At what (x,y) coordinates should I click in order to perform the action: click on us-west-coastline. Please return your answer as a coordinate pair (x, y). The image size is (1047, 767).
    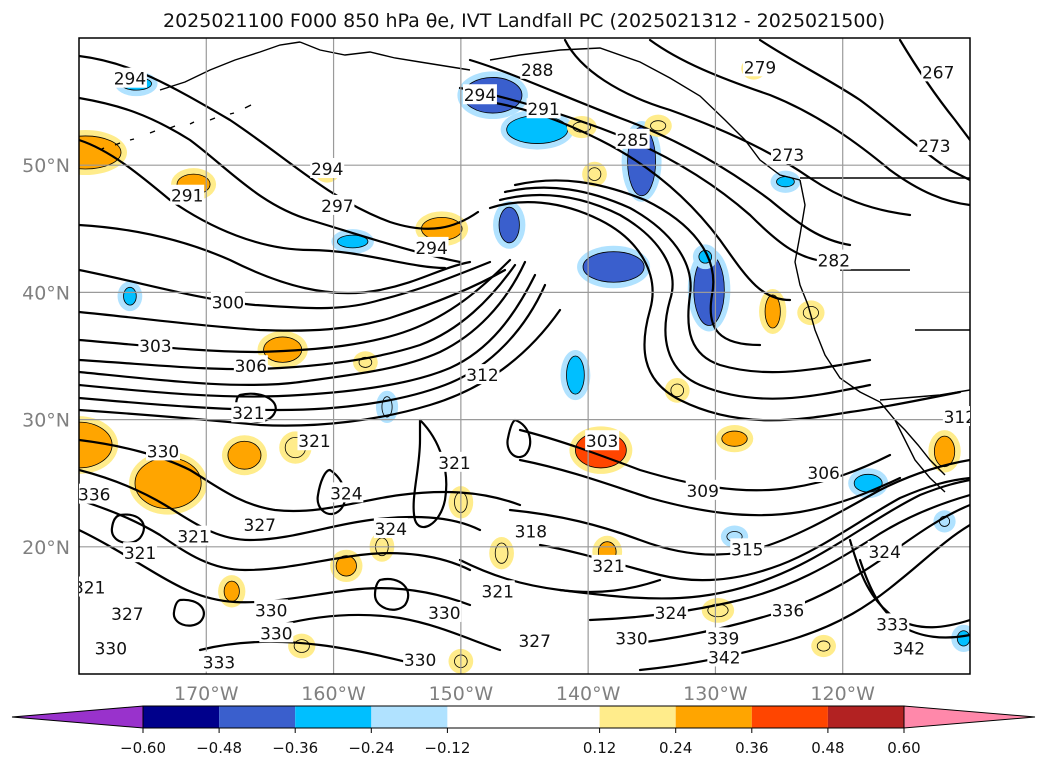
    Looking at the image, I should click on (870, 336).